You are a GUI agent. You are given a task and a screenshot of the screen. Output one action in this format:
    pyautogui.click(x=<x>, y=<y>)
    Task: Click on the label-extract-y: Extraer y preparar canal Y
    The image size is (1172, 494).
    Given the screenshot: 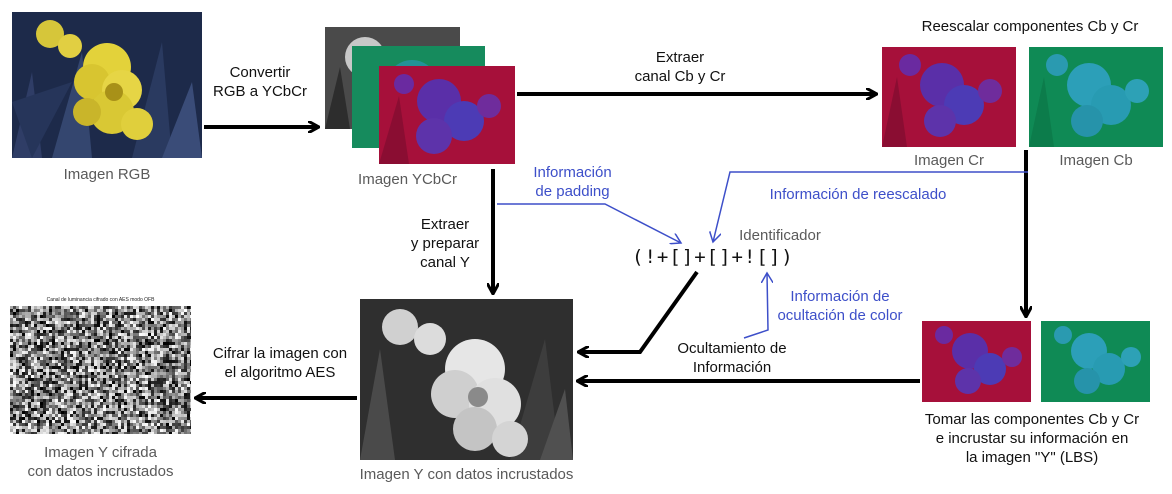 What is the action you would take?
    pyautogui.click(x=445, y=243)
    